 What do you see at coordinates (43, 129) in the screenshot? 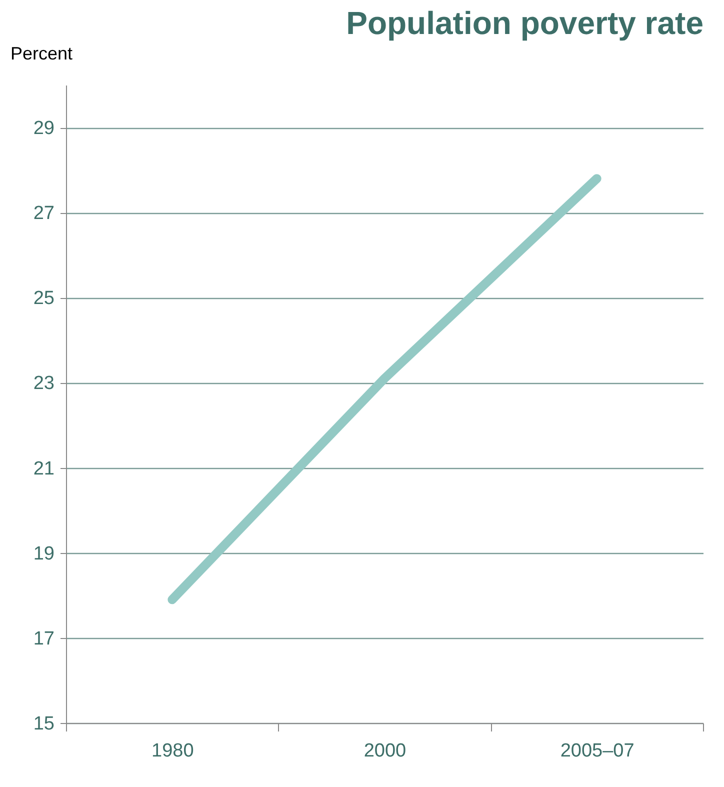
I see `y-tick-label: 29` at bounding box center [43, 129].